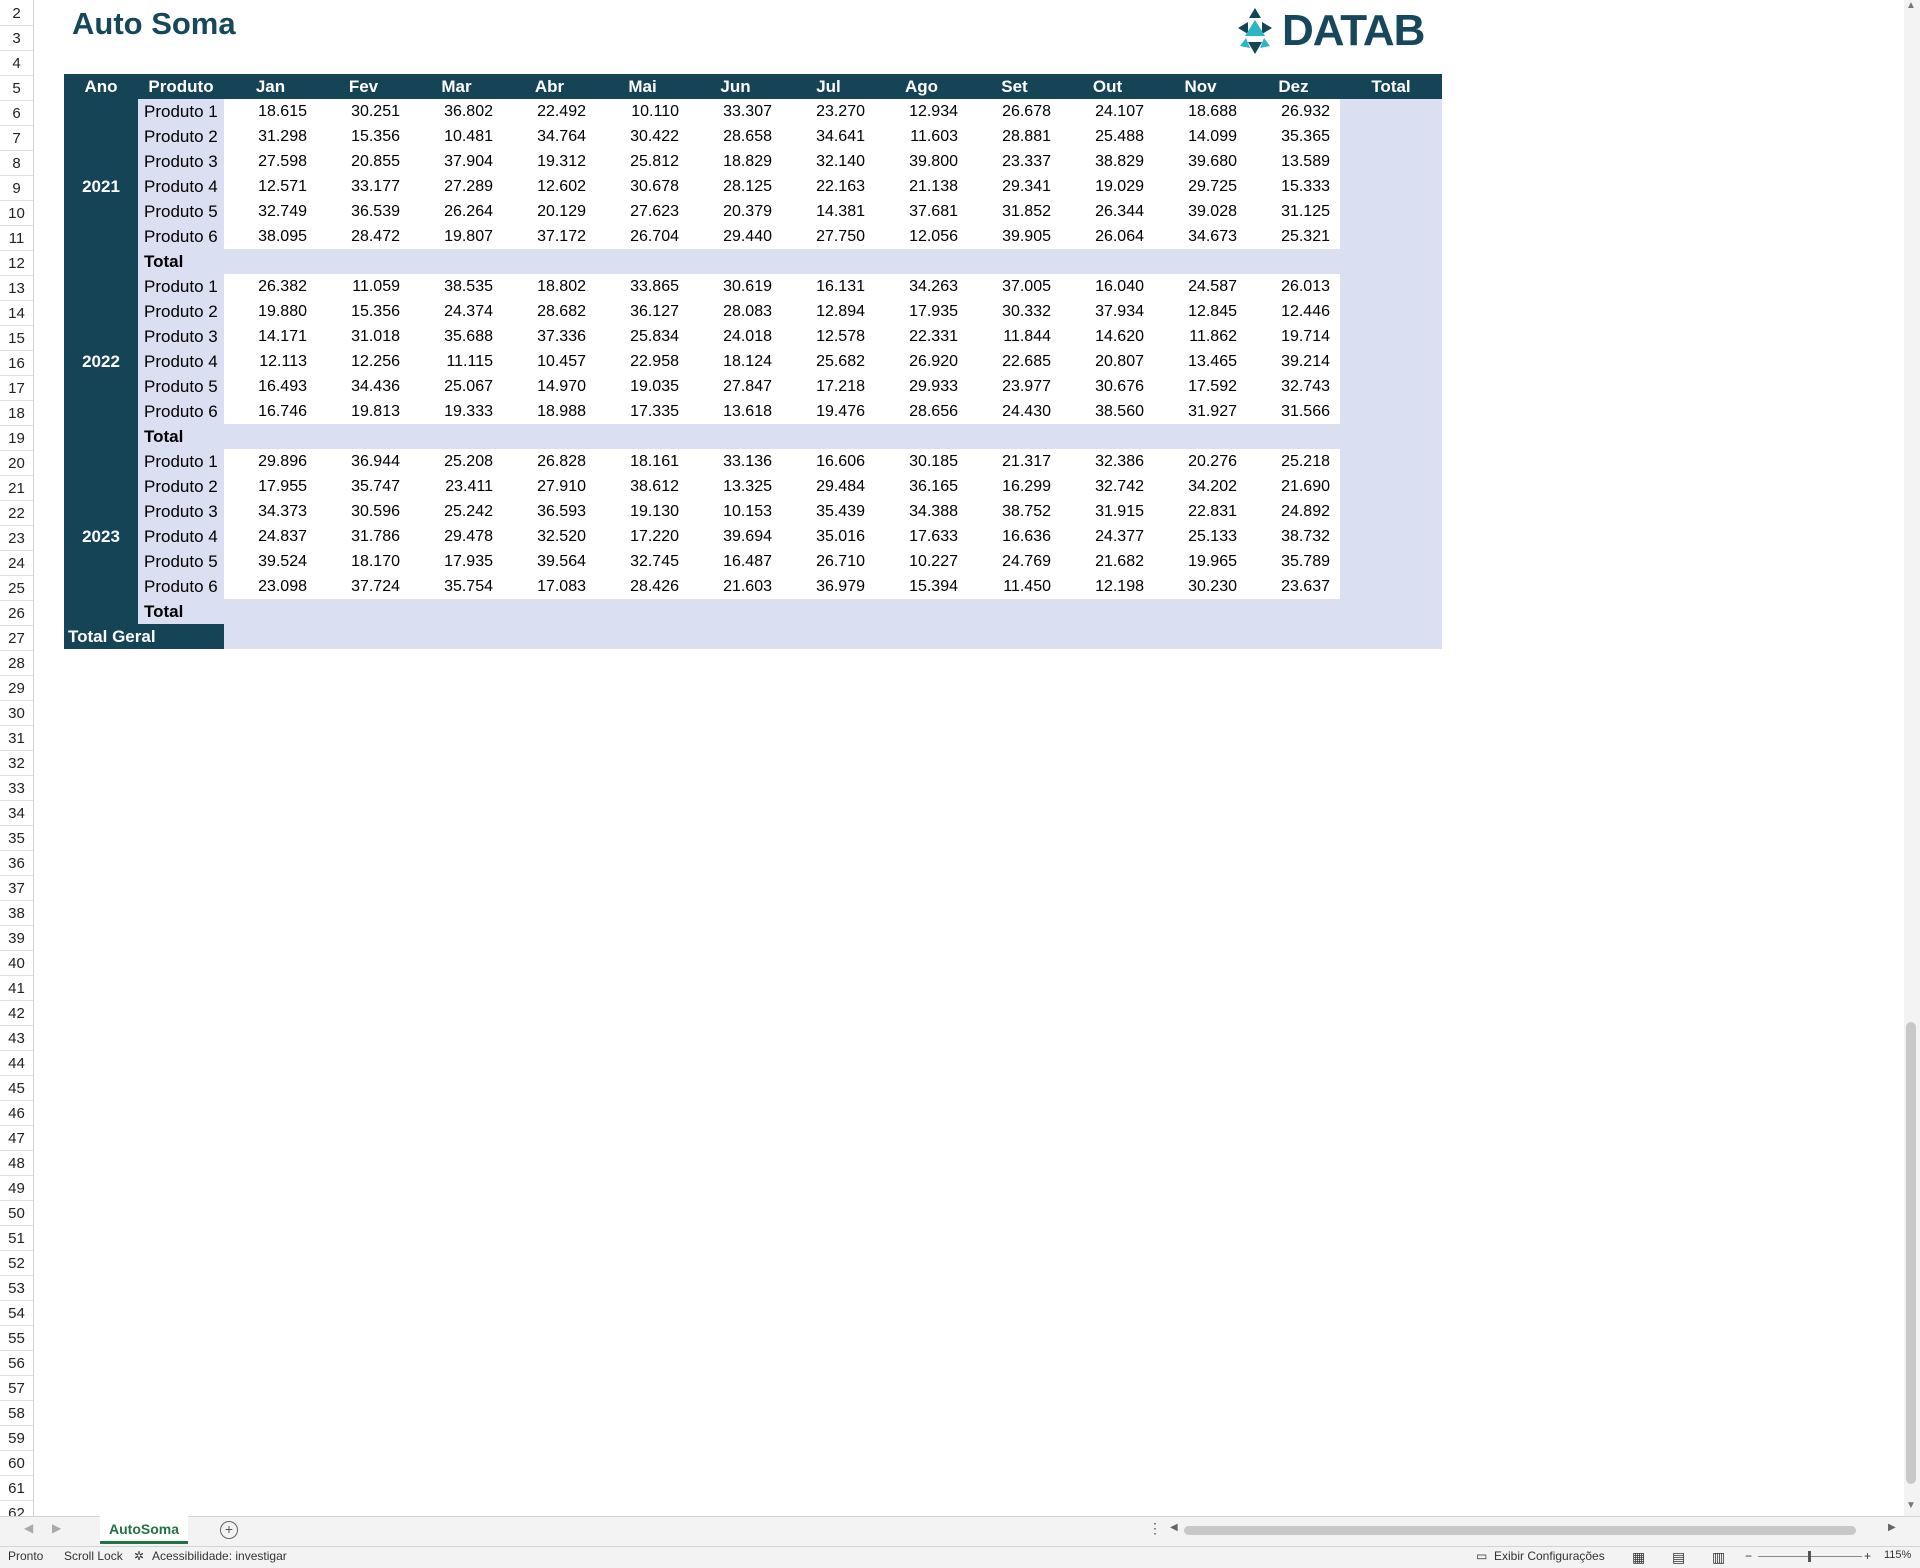 The width and height of the screenshot is (1920, 1568). I want to click on row-number: 18, so click(16, 413).